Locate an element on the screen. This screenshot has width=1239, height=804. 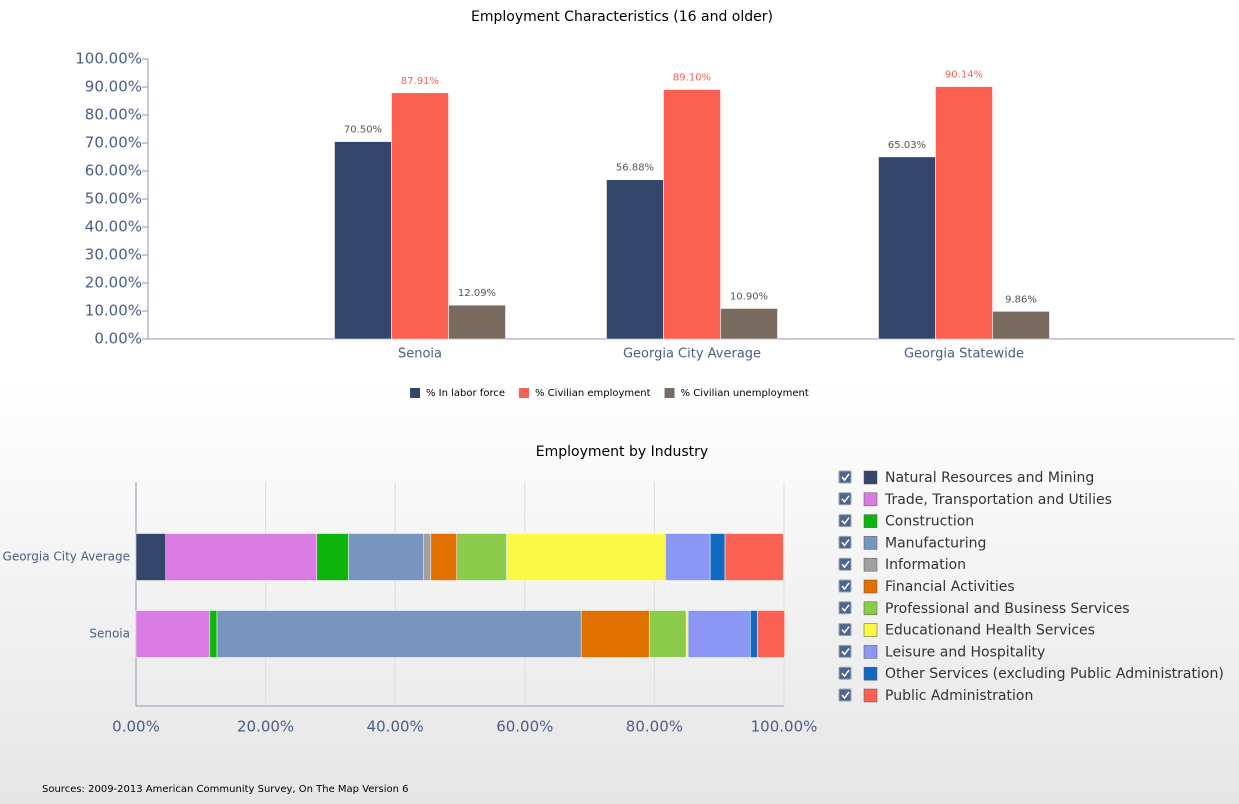
legend-label: Trade, Transportation and Utilies is located at coordinates (998, 500).